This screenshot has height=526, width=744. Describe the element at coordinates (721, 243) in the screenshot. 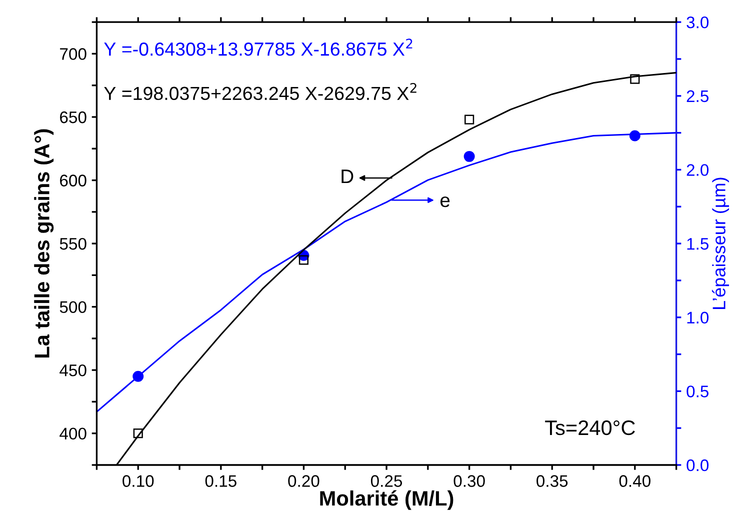

I see `y2-axis-title: L’épaisseur (µm)` at that location.